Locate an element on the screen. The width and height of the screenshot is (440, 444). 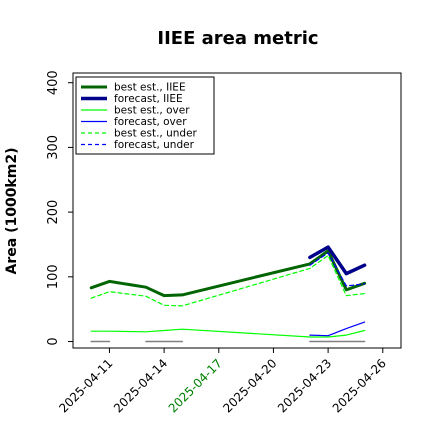
y-axis-label: Area (1000km2) is located at coordinates (12, 211).